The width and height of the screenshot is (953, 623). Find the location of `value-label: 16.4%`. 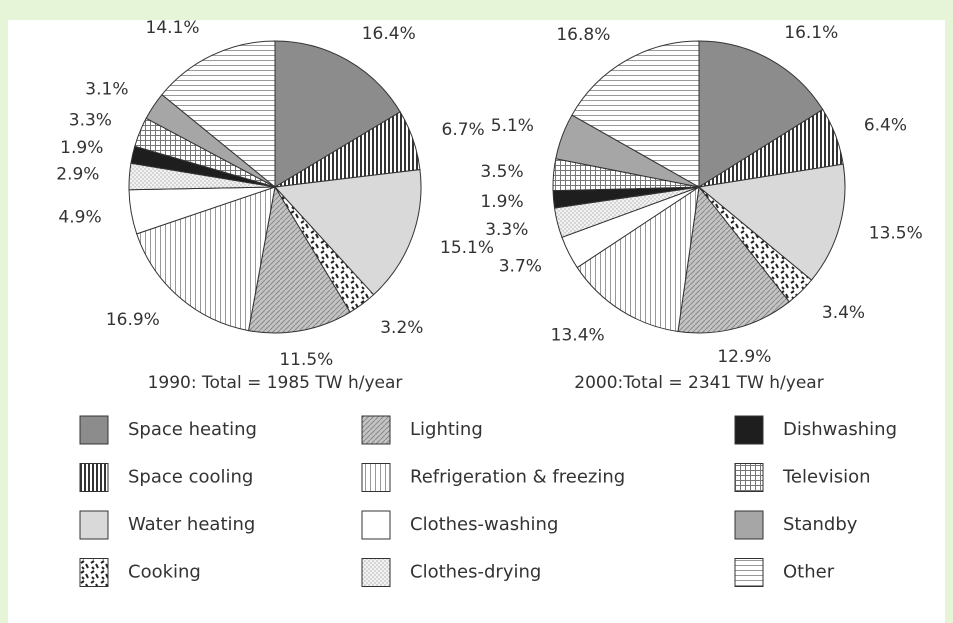

value-label: 16.4% is located at coordinates (389, 34).